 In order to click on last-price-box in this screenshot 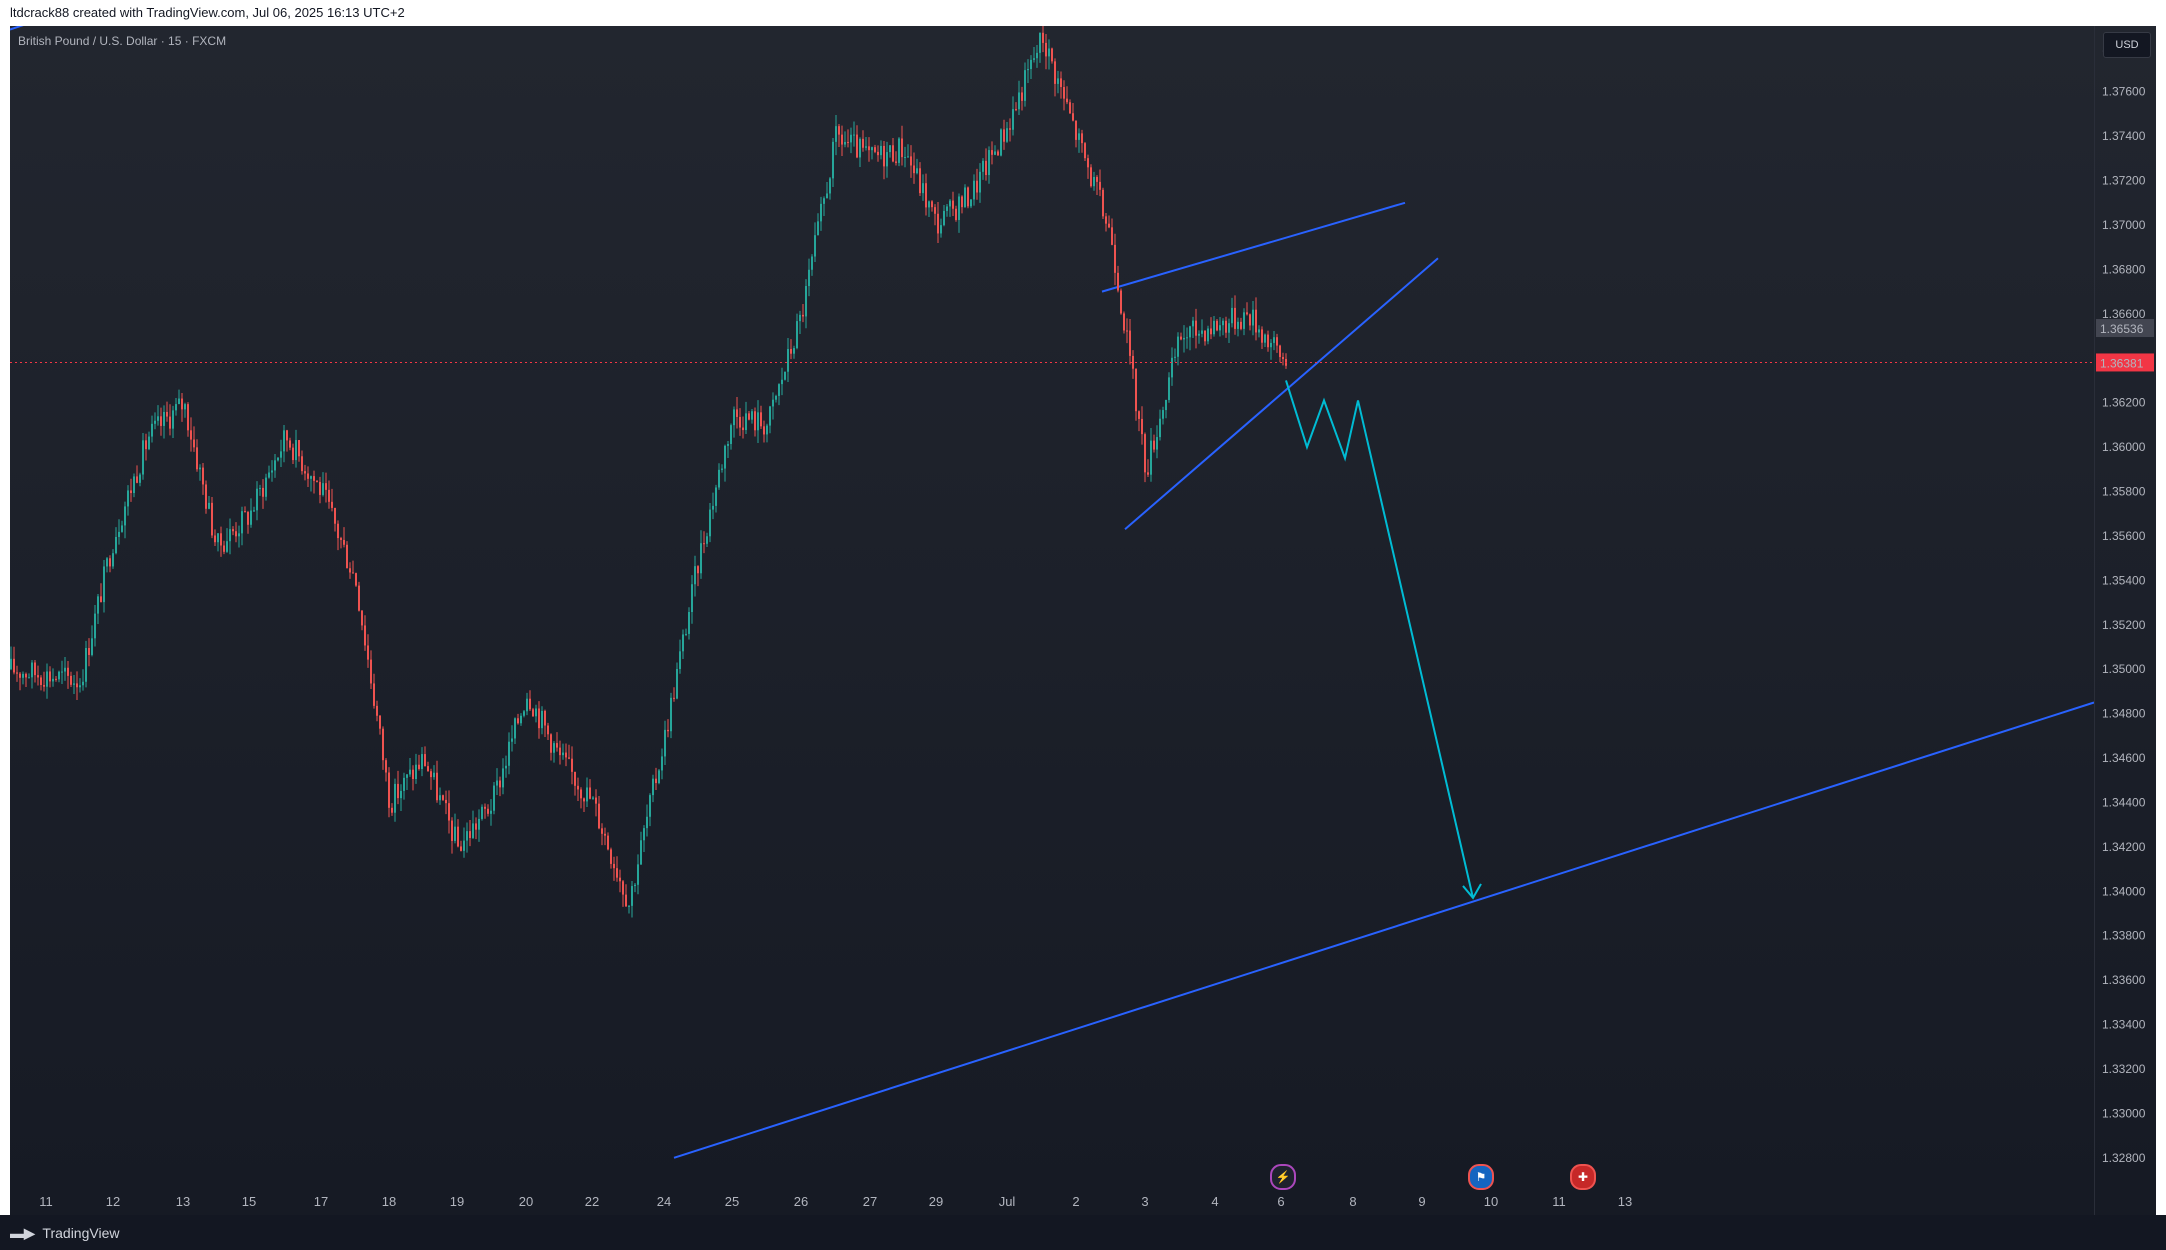, I will do `click(2125, 362)`.